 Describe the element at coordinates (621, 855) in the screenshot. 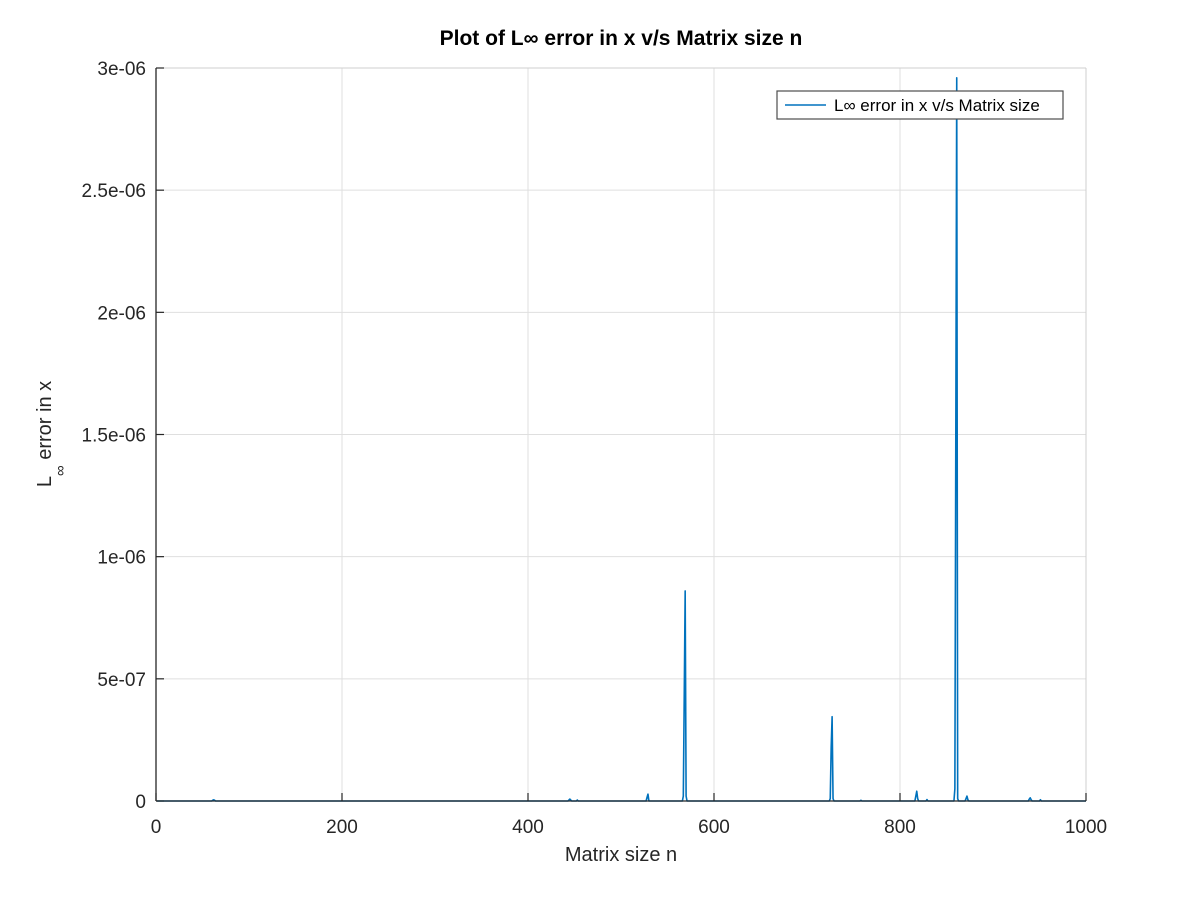

I see `x-axis-title: Matrix size n` at that location.